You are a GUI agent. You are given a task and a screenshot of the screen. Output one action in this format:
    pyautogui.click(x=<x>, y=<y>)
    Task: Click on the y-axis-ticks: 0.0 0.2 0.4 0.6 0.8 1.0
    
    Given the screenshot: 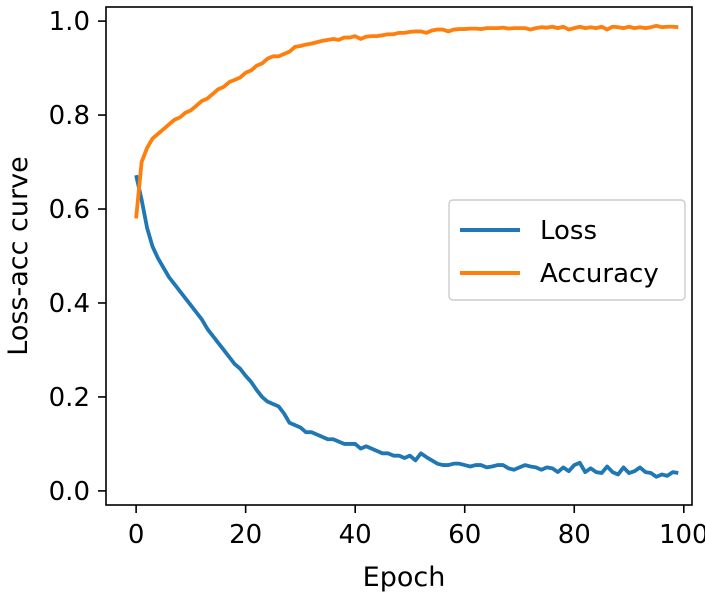 What is the action you would take?
    pyautogui.click(x=77, y=257)
    